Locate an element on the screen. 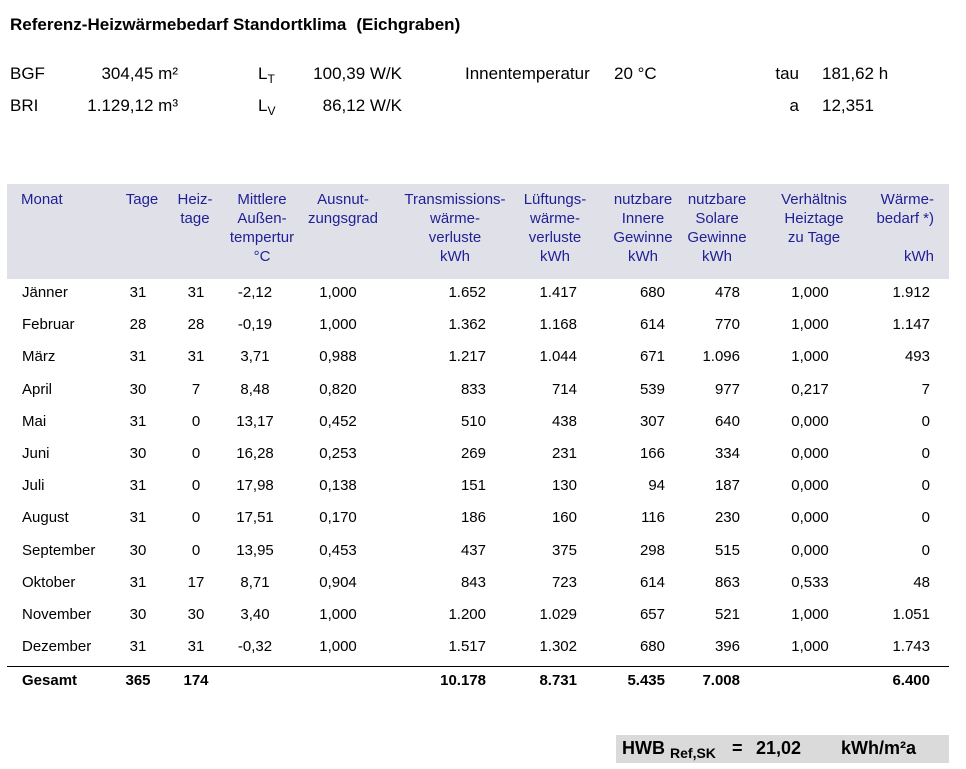  cell-solare-gewinne: 863 is located at coordinates (727, 582).